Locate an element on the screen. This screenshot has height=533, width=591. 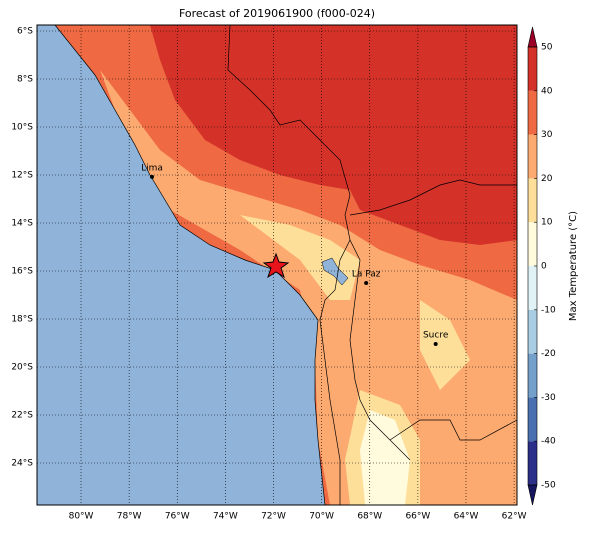
star-marker is located at coordinates (276, 265).